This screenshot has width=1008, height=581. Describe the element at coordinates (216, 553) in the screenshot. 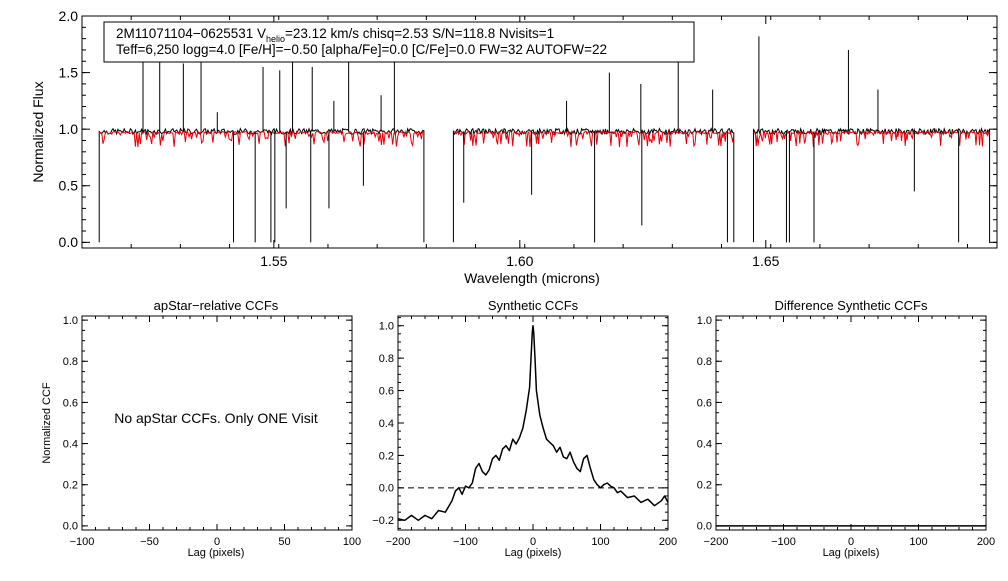

I see `apstar-ccf-xlabel: Lag (pixels)` at that location.